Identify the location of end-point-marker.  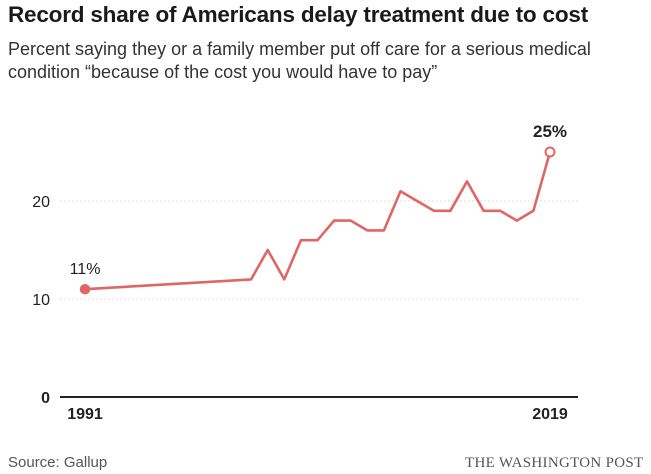
(550, 152).